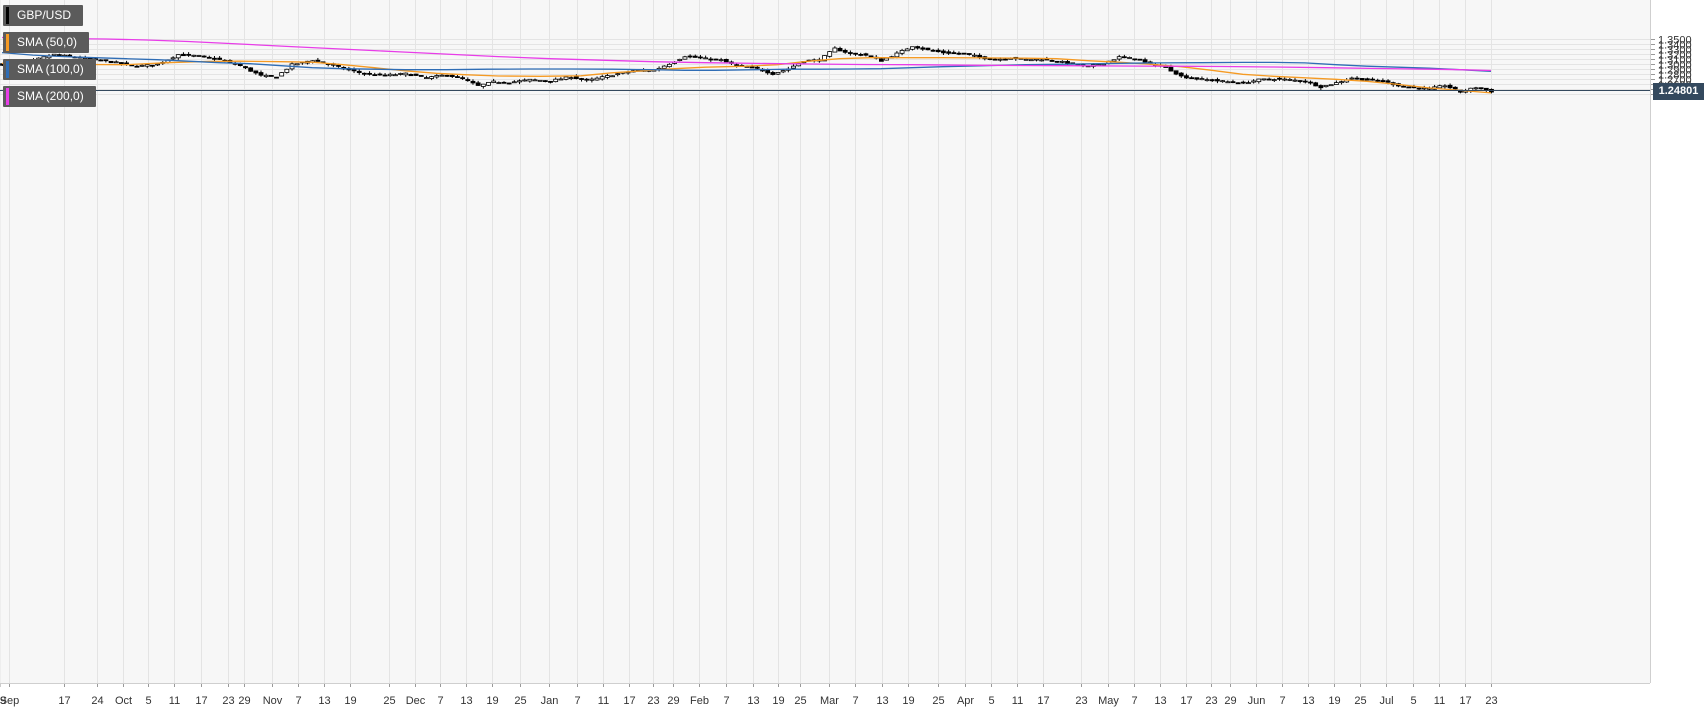 This screenshot has width=1707, height=712. Describe the element at coordinates (1675, 51) in the screenshot. I see `y-tick-label: 1.3300` at that location.